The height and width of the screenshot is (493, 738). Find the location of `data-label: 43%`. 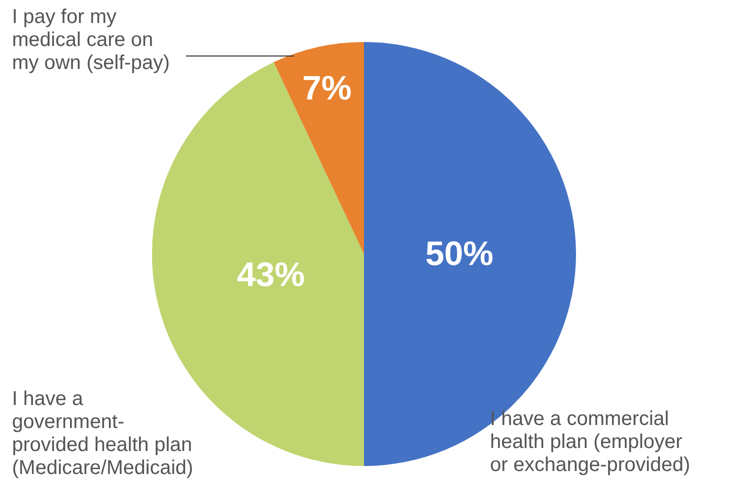

data-label: 43% is located at coordinates (270, 275).